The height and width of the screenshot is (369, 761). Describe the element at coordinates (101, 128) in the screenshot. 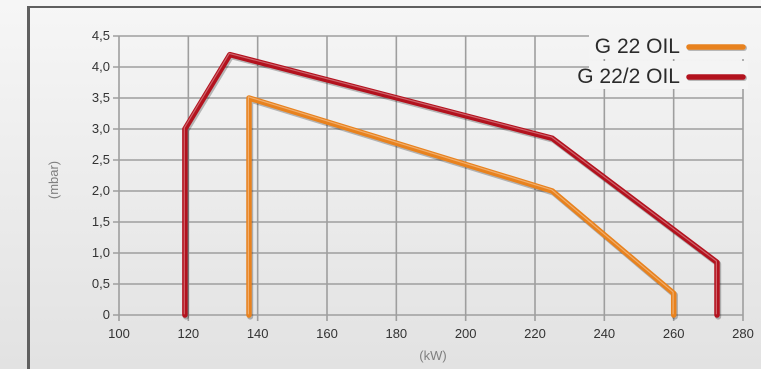

I see `y-tick-label: 3,0` at that location.